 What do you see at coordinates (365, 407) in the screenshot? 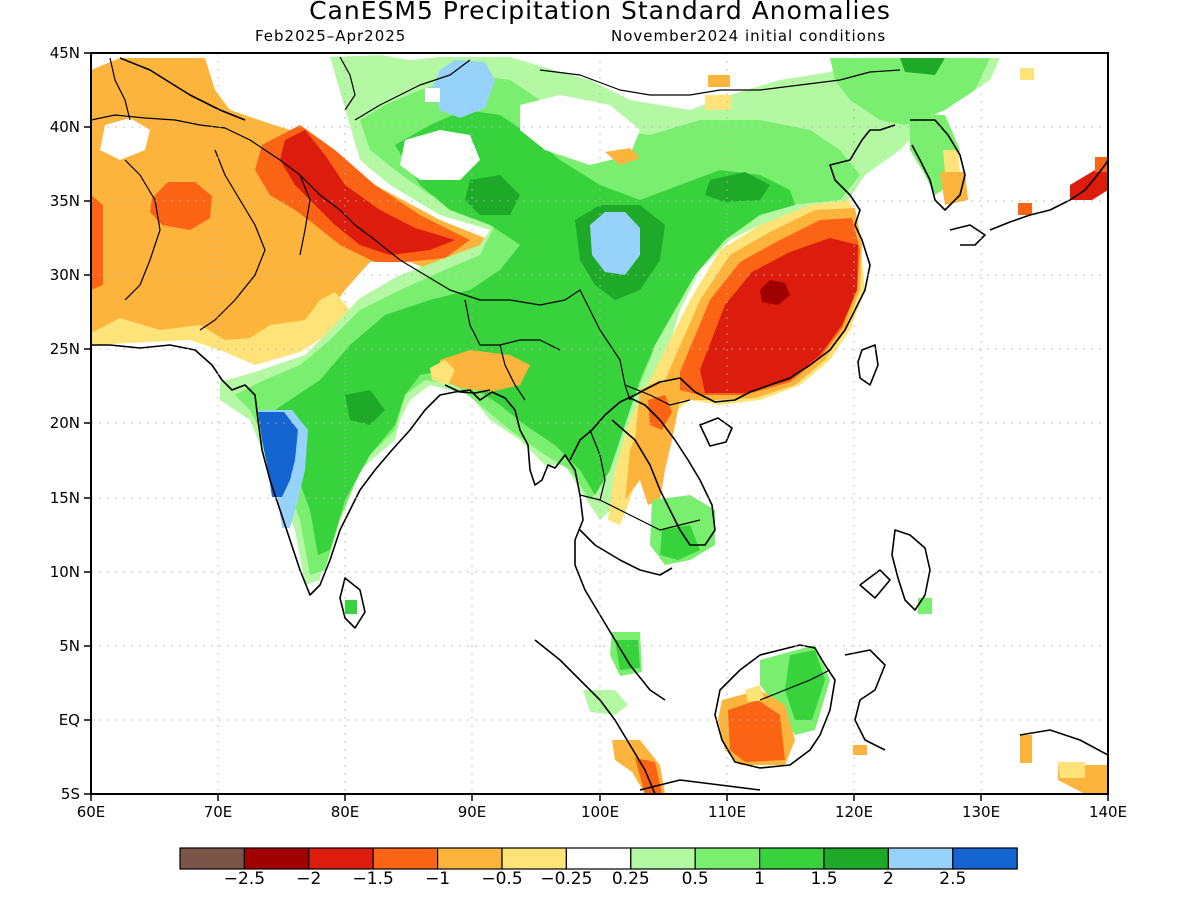
I see `india-central-dark` at bounding box center [365, 407].